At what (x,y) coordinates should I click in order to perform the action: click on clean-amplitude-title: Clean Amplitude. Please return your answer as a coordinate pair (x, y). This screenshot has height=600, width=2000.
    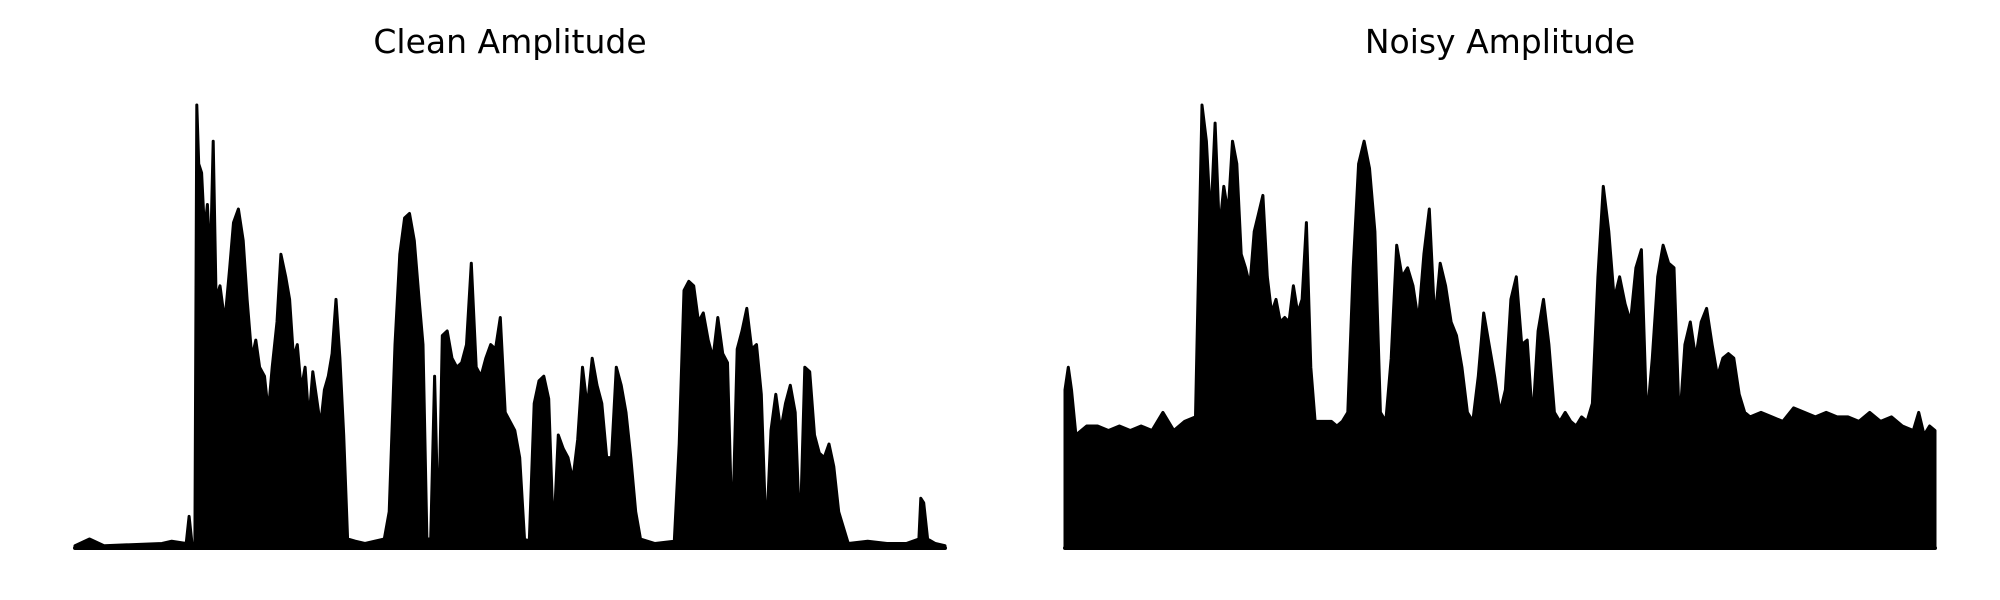
    Looking at the image, I should click on (510, 41).